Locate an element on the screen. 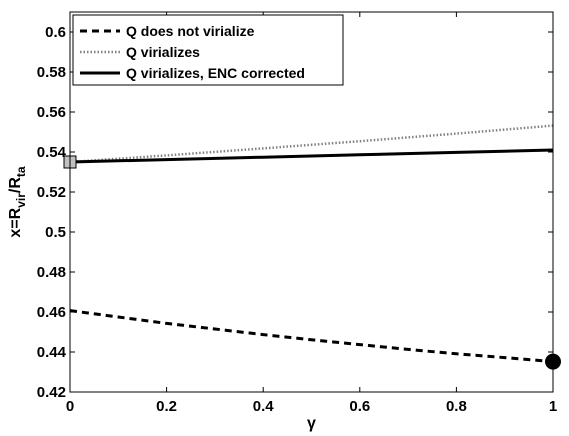  x-axis-label: γ is located at coordinates (311, 423).